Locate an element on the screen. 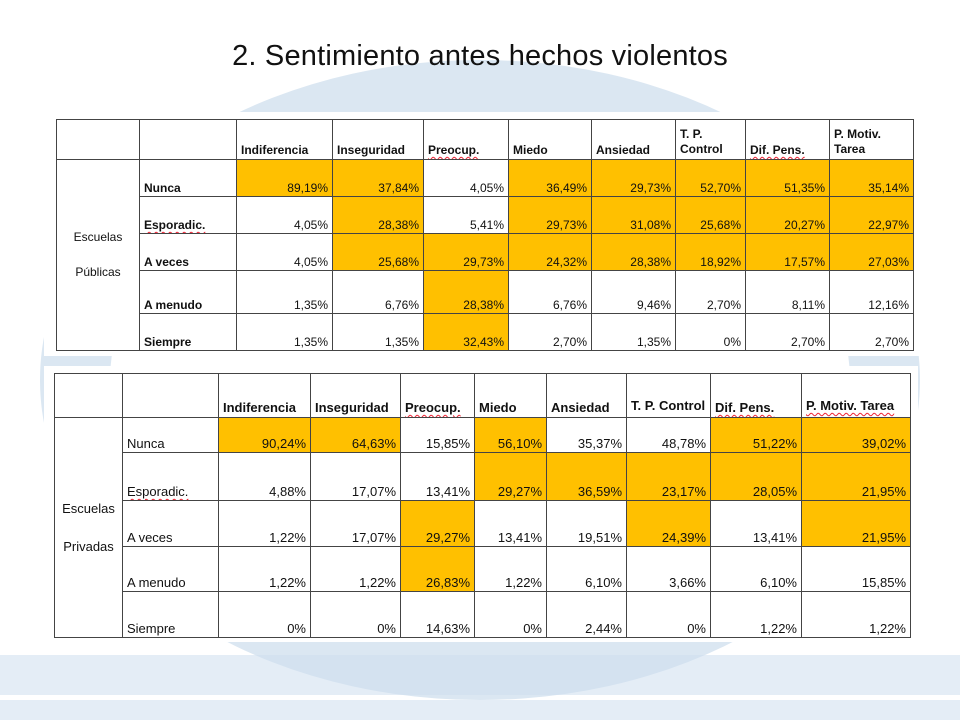  value-cell: 23,17% is located at coordinates (668, 476).